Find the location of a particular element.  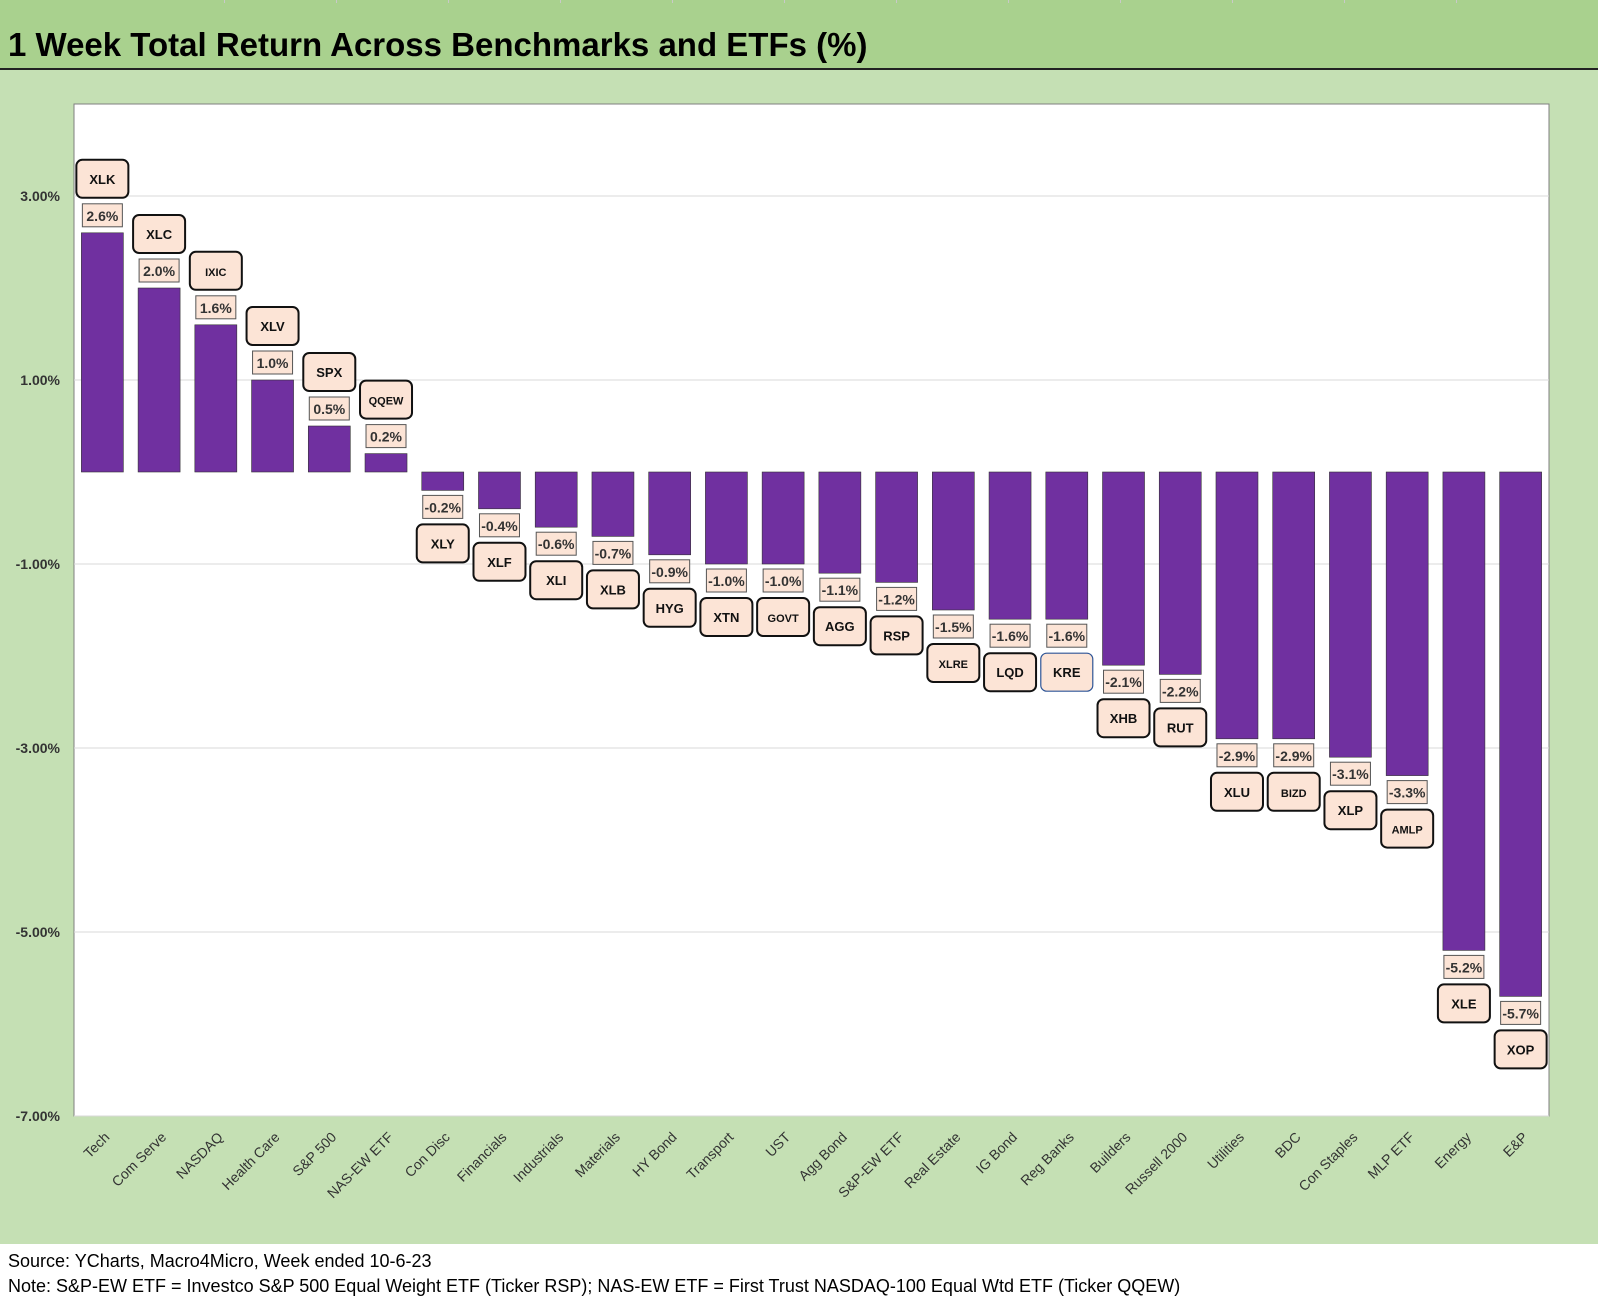

bar-xtn is located at coordinates (726, 518).